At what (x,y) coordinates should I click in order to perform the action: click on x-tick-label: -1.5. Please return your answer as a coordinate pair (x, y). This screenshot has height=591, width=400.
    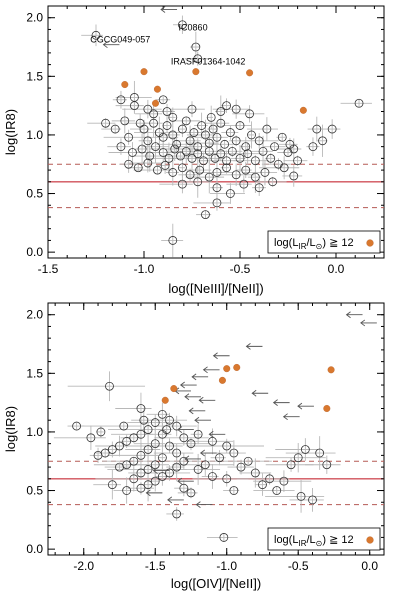
    Looking at the image, I should click on (48, 269).